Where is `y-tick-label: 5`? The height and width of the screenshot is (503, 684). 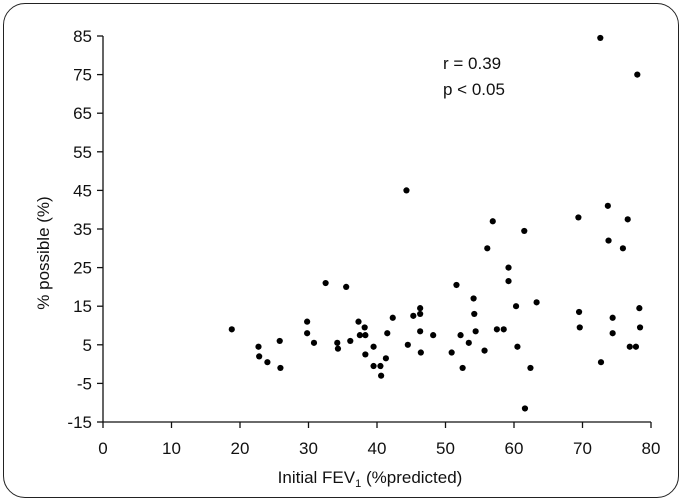
y-tick-label: 5 is located at coordinates (87, 345).